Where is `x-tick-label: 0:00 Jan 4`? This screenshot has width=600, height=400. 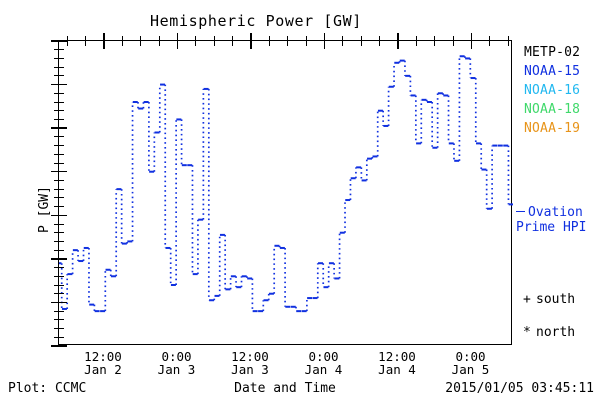
x-tick-label: 0:00 Jan 4 is located at coordinates (324, 363).